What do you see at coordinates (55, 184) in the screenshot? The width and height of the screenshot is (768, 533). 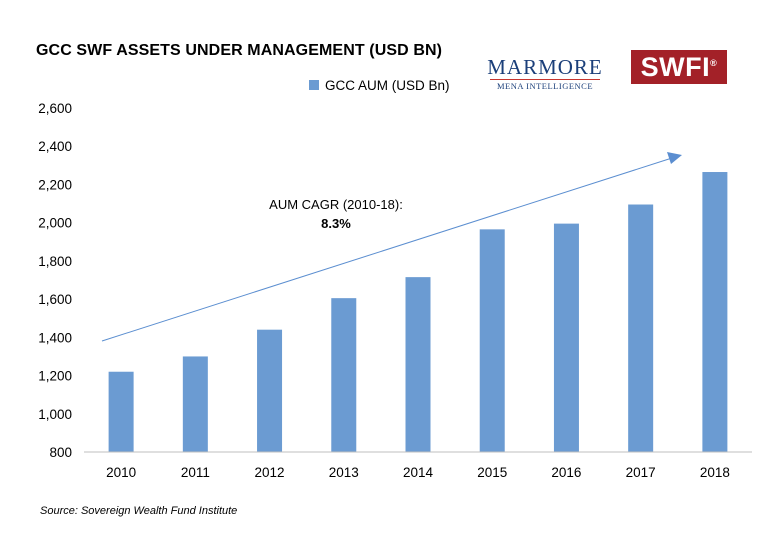 I see `y-tick-label: 2,200` at bounding box center [55, 184].